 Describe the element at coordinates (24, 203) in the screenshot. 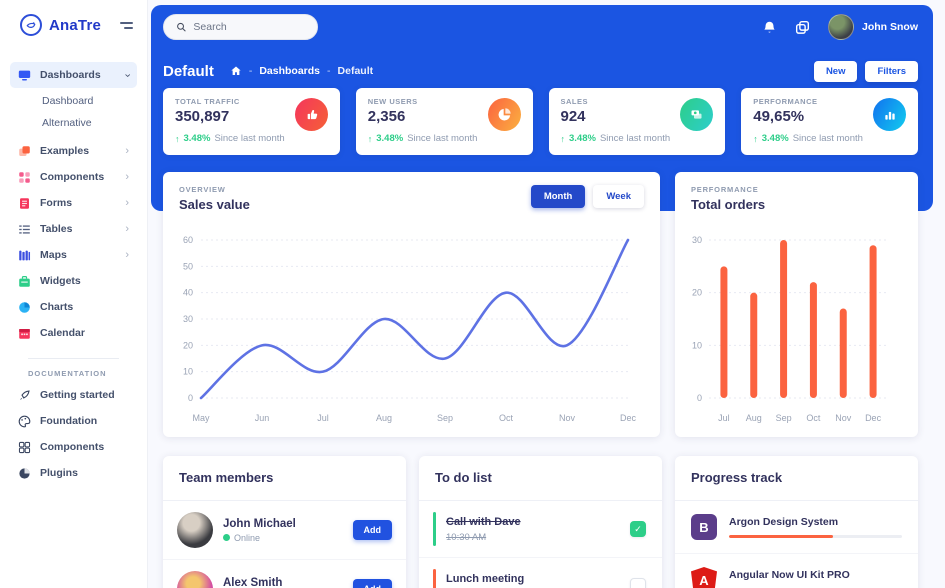

I see `document-icon` at that location.